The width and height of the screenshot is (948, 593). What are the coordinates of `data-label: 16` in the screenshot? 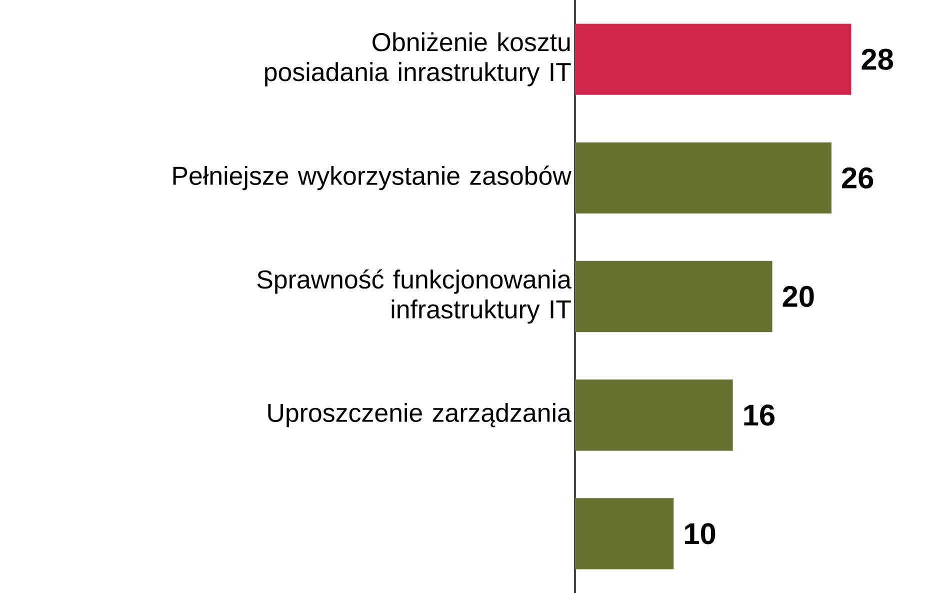 It's located at (759, 415).